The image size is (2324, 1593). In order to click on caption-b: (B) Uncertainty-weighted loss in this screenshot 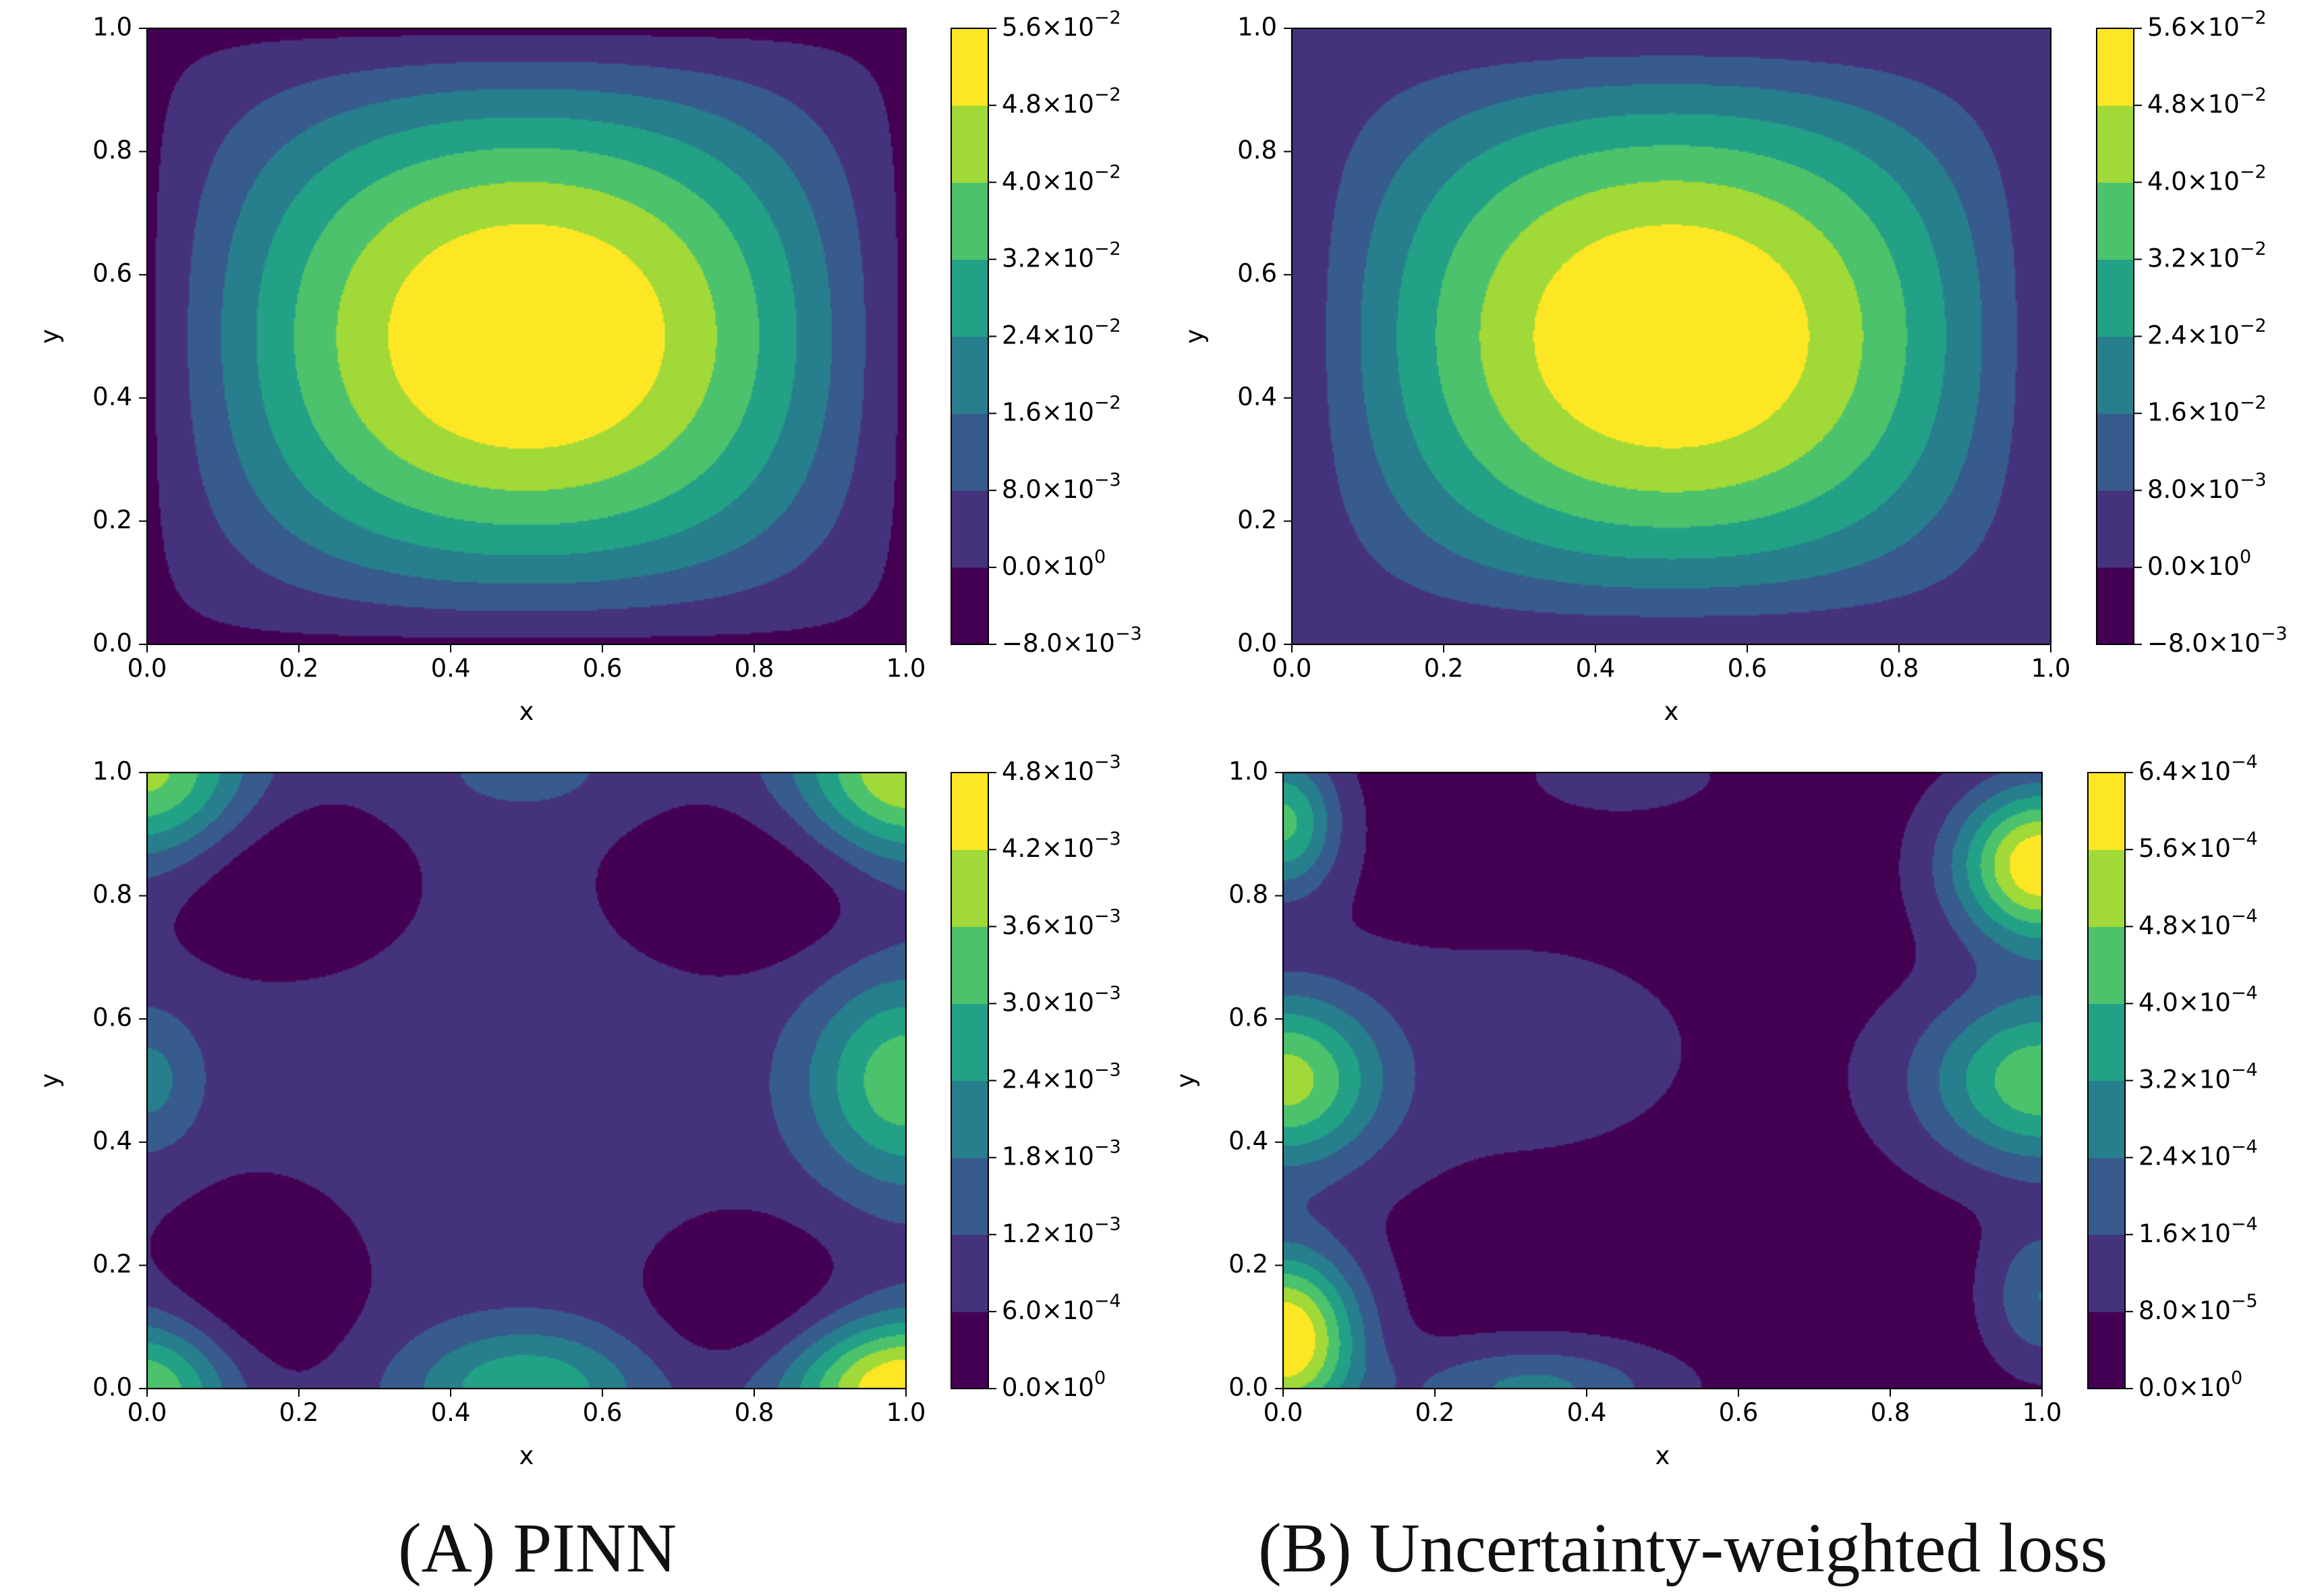, I will do `click(1683, 1548)`.